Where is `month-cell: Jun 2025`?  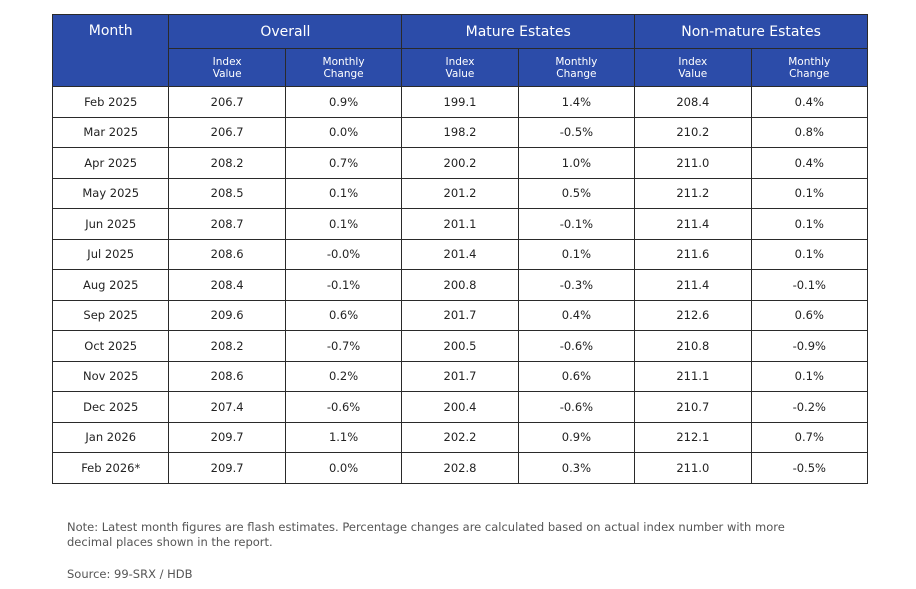 month-cell: Jun 2025 is located at coordinates (110, 224).